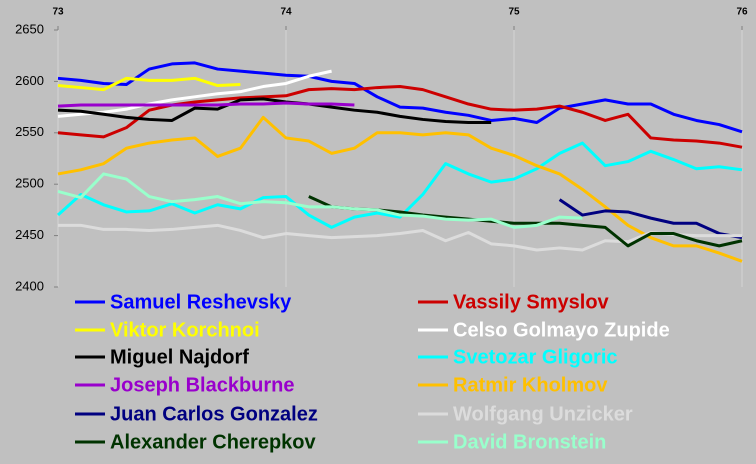  What do you see at coordinates (202, 385) in the screenshot?
I see `legend-label: Joseph Blackburne` at bounding box center [202, 385].